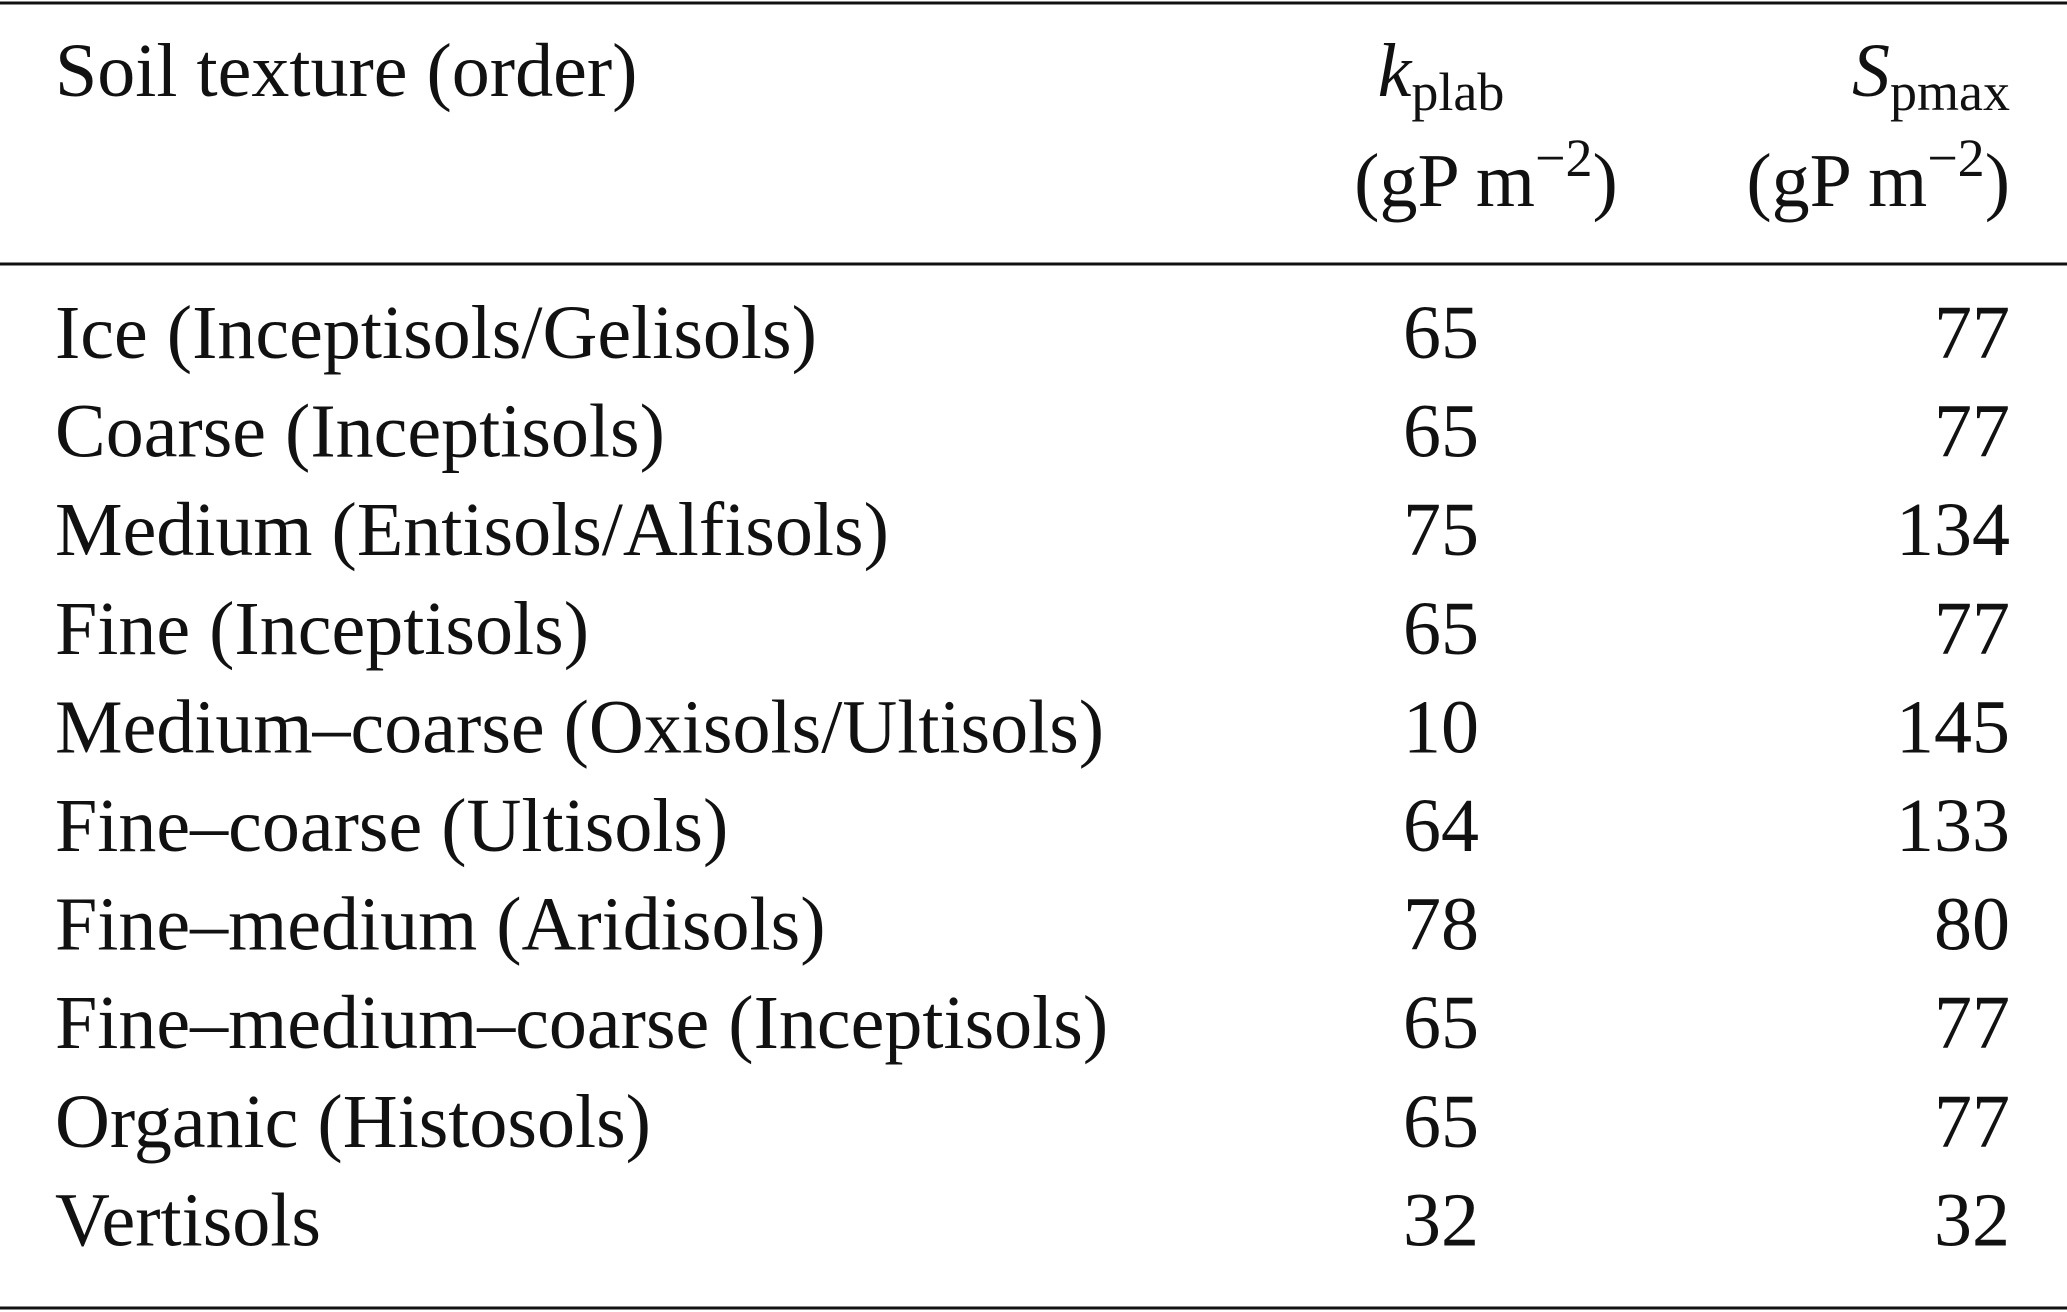 This screenshot has height=1312, width=2067. I want to click on subscript: pmax, so click(1950, 92).